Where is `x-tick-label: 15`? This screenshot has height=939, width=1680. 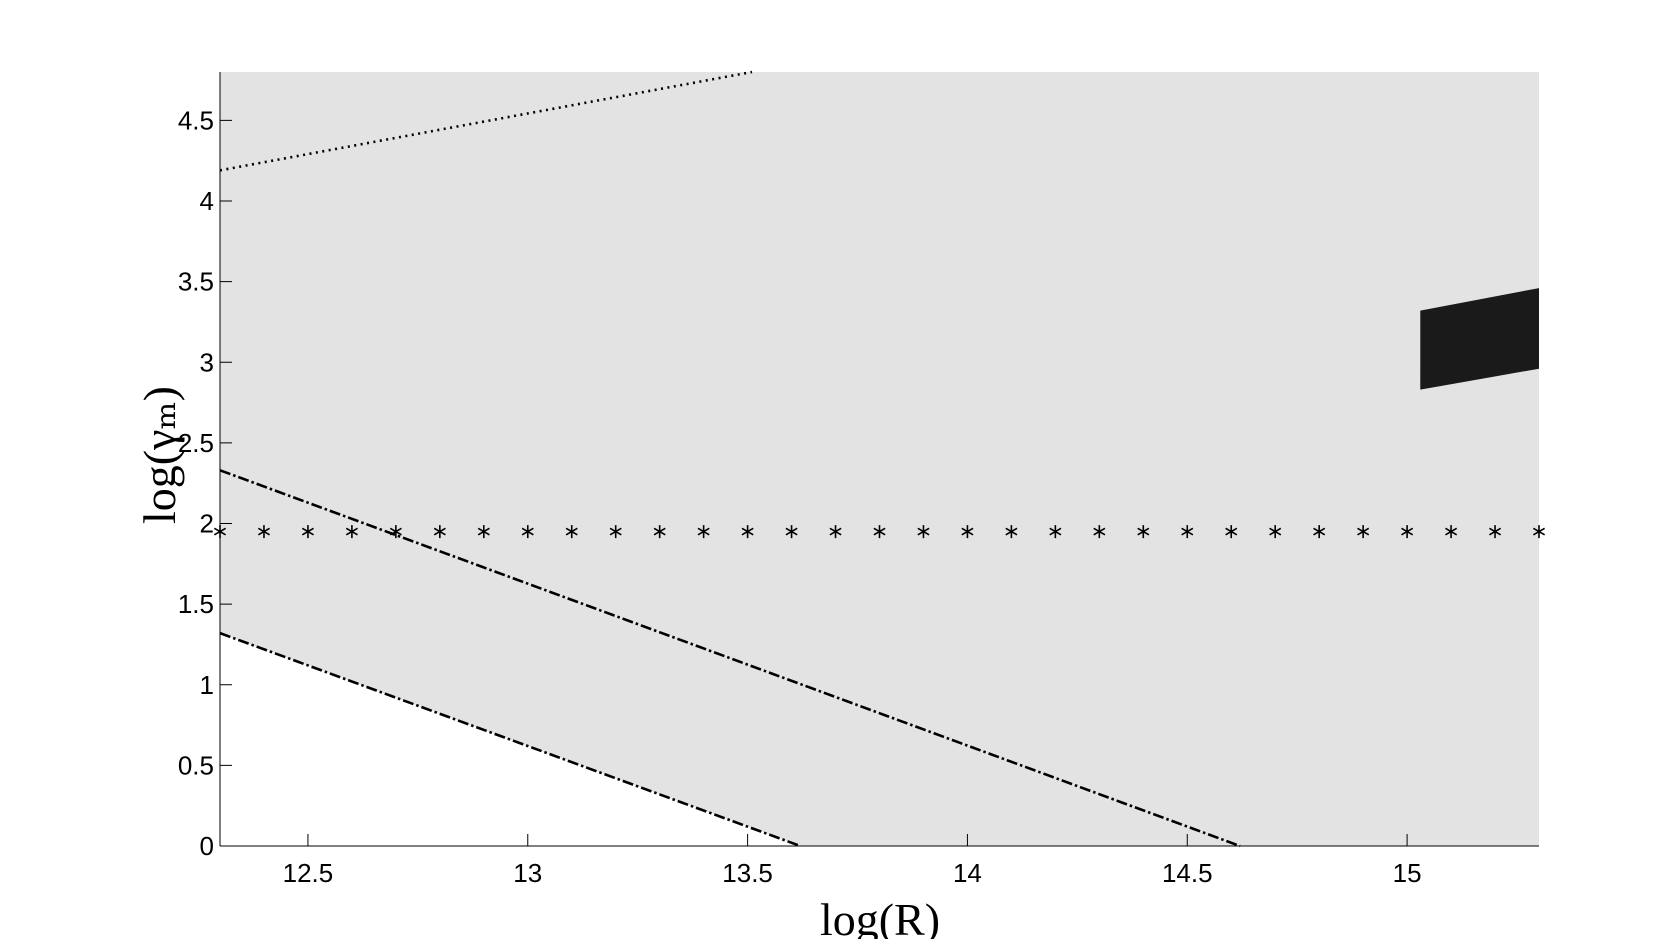
x-tick-label: 15 is located at coordinates (1407, 873).